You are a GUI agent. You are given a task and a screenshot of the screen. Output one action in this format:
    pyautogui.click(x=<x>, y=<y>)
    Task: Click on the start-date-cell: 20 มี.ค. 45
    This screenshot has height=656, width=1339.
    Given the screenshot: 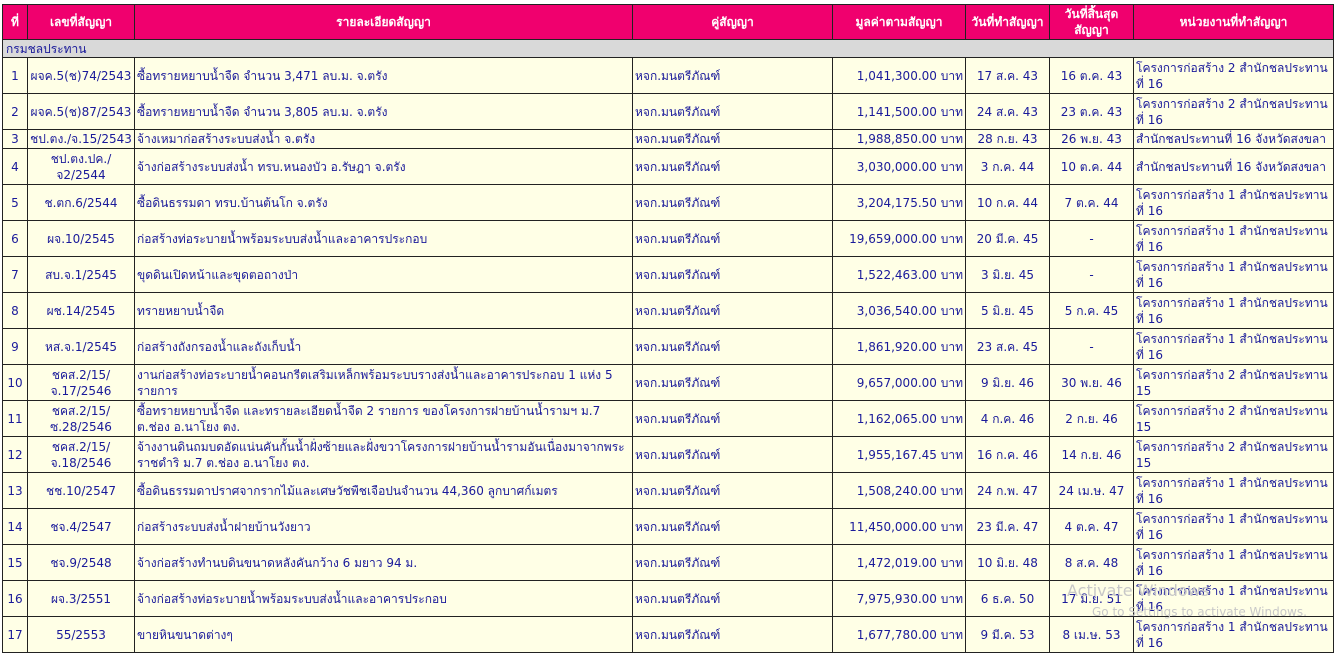 What is the action you would take?
    pyautogui.click(x=1007, y=238)
    